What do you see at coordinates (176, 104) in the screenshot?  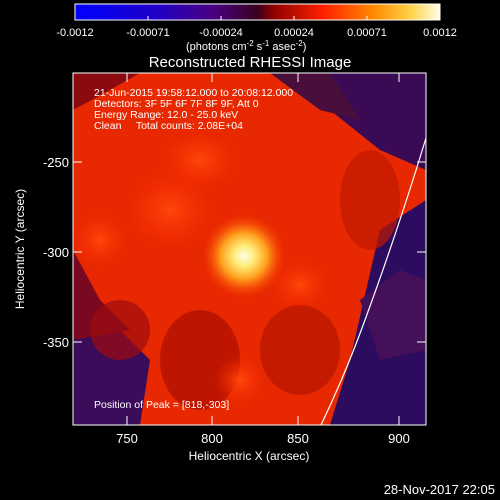 I see `info-detectors: Detectors: 3F 5F 6F 7F 8F 9F, Att 0` at bounding box center [176, 104].